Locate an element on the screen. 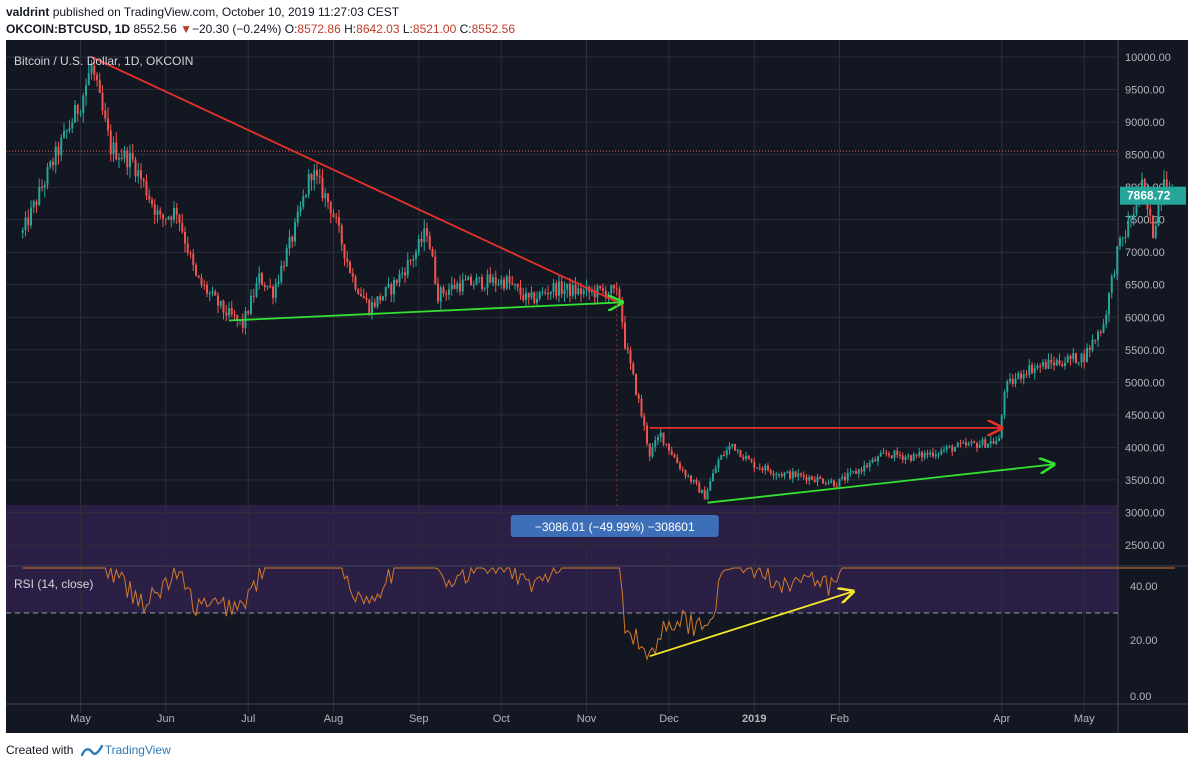 The image size is (1194, 768). symbol-label: OKCOIN:BTCUSD, 1D is located at coordinates (68, 29).